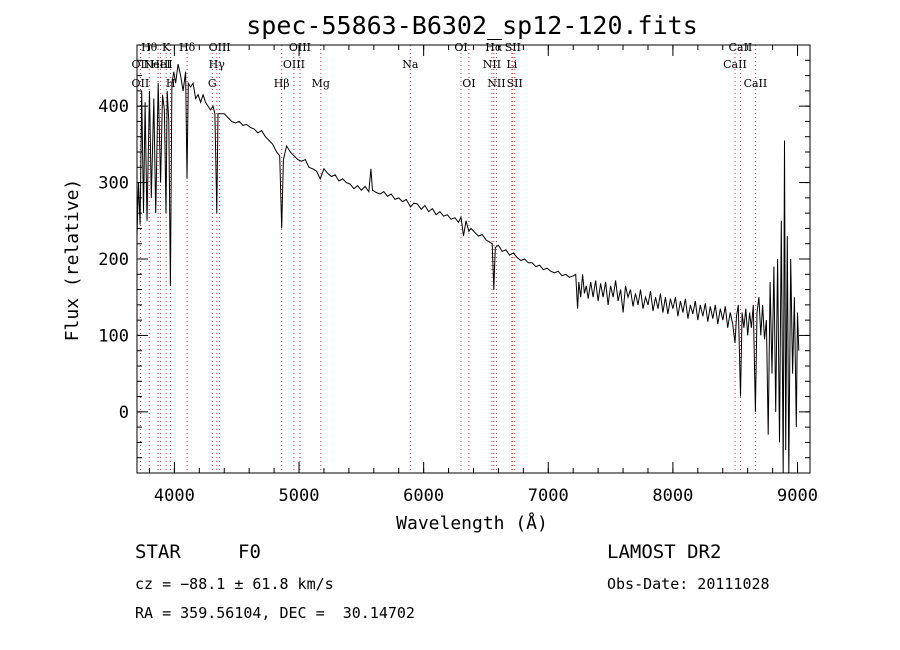  Describe the element at coordinates (113, 184) in the screenshot. I see `y-tick-label: 300` at that location.